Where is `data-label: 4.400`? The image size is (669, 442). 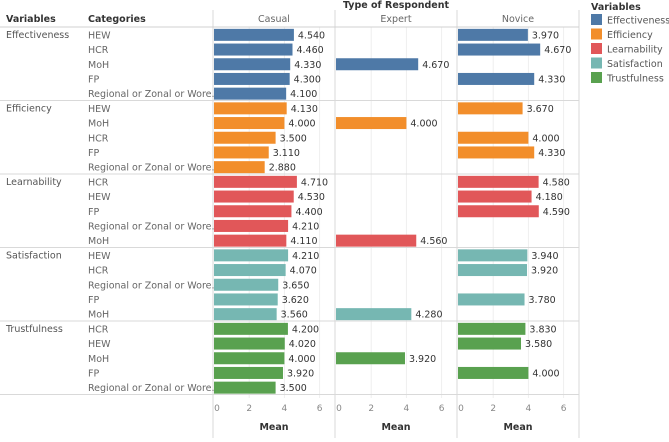 data-label: 4.400 is located at coordinates (308, 212).